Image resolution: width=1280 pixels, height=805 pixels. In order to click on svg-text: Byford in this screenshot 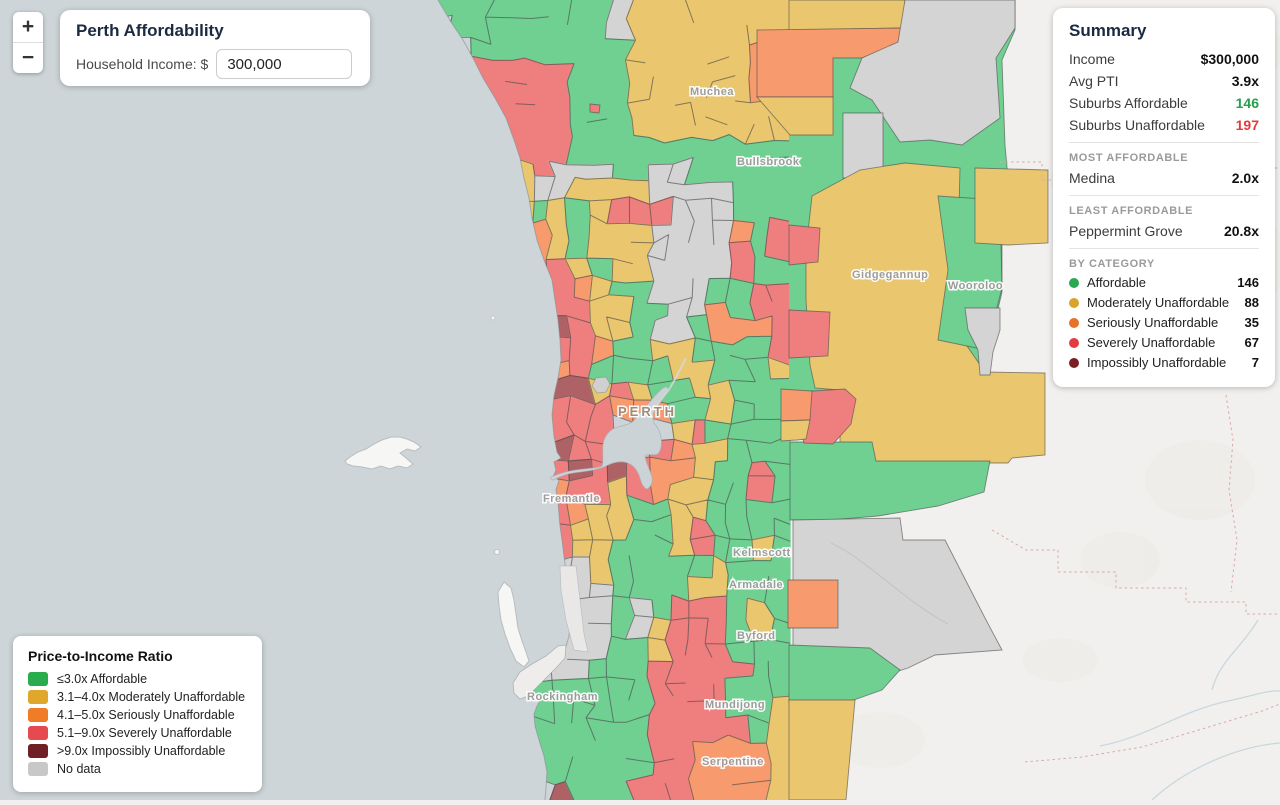, I will do `click(756, 636)`.